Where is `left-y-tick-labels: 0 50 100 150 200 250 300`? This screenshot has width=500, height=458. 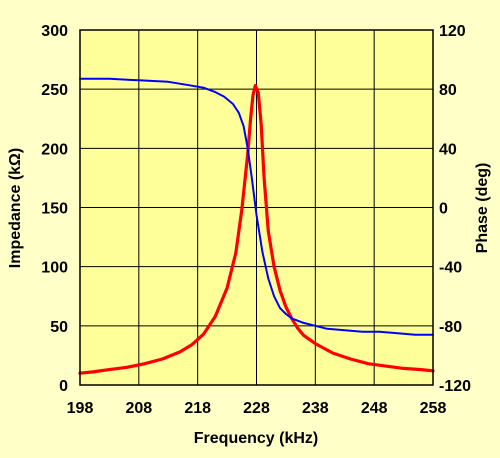 left-y-tick-labels: 0 50 100 150 200 250 300 is located at coordinates (54, 209).